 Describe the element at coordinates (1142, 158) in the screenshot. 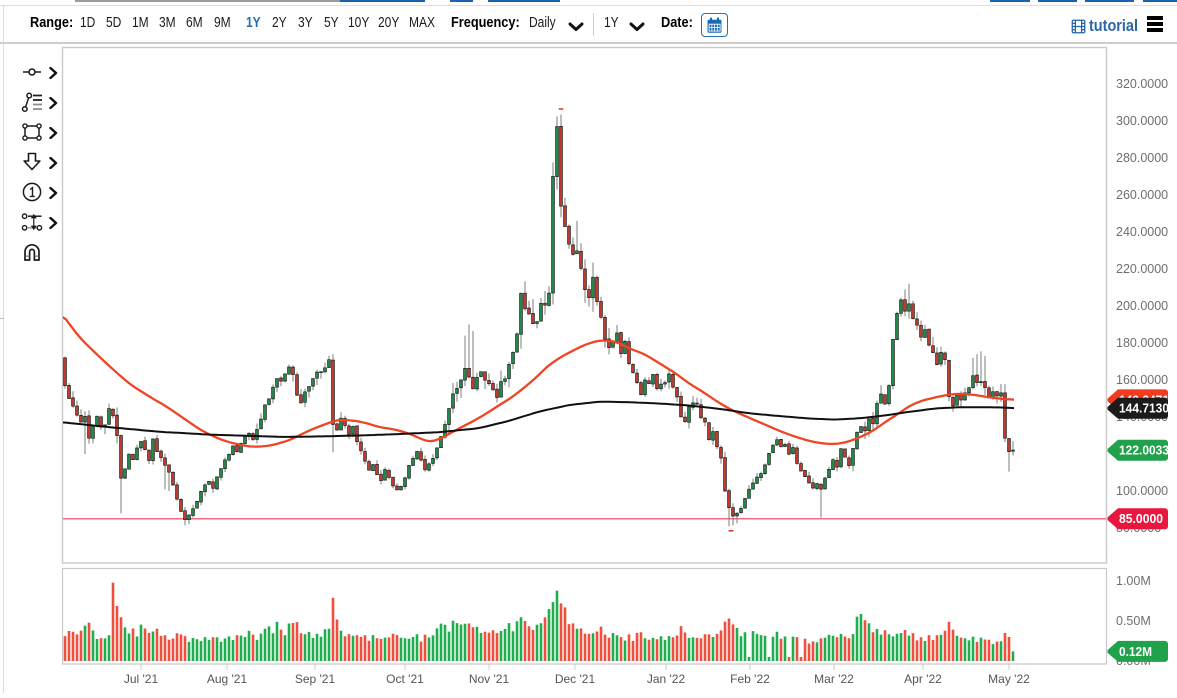

I see `svg-text: 280.0000` at that location.